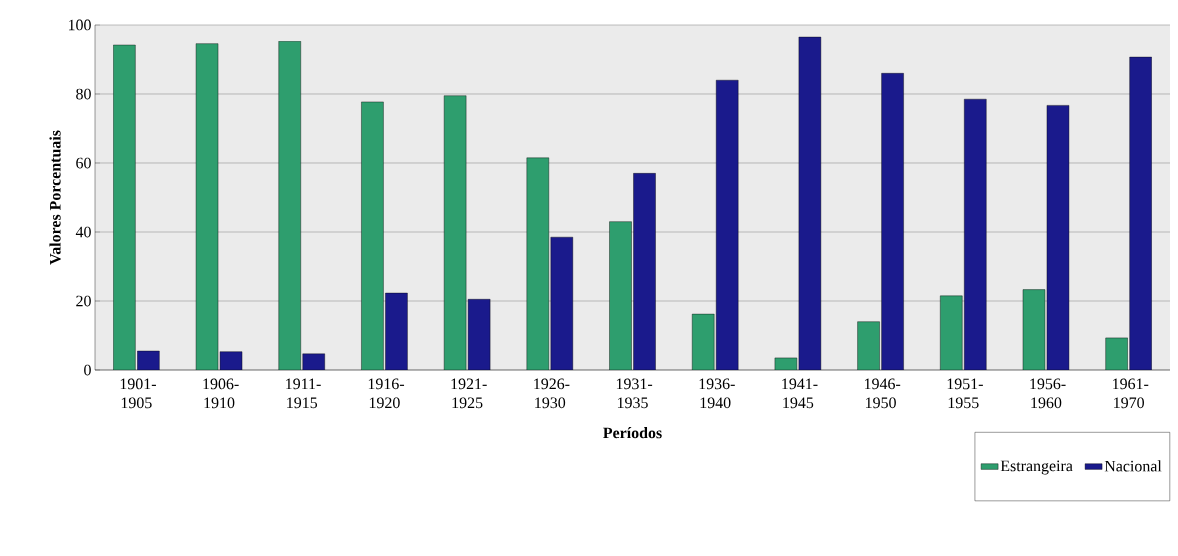 This screenshot has width=1178, height=556. What do you see at coordinates (386, 393) in the screenshot?
I see `x-tick-label: 1916-1920` at bounding box center [386, 393].